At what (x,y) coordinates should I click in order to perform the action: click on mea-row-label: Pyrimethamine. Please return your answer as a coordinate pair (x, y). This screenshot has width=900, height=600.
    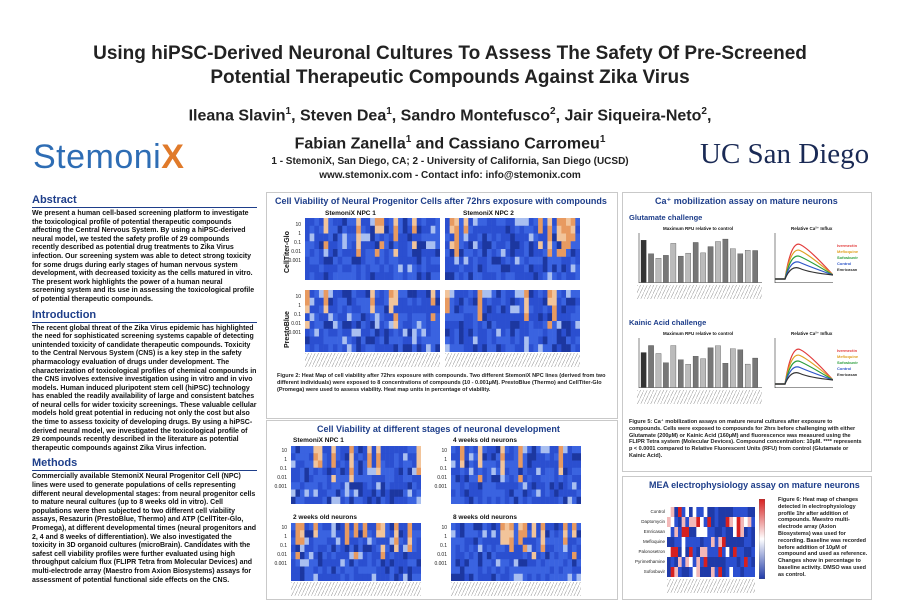
    Looking at the image, I should click on (649, 561).